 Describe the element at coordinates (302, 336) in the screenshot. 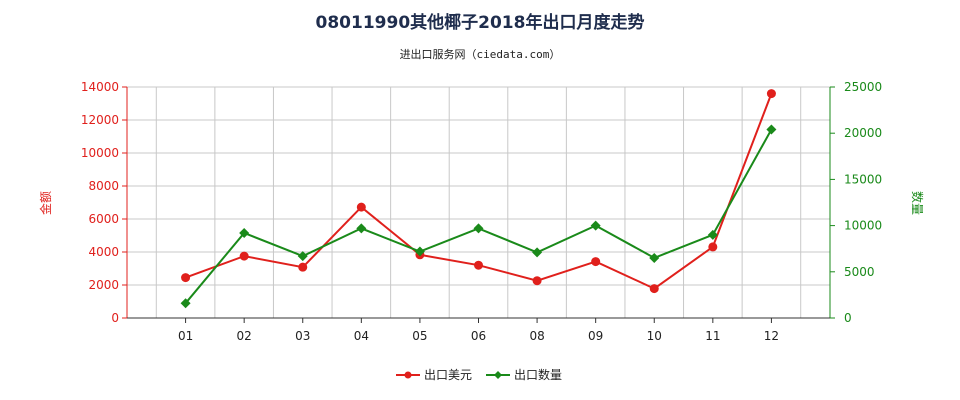

I see `x-tick-label: 03` at that location.